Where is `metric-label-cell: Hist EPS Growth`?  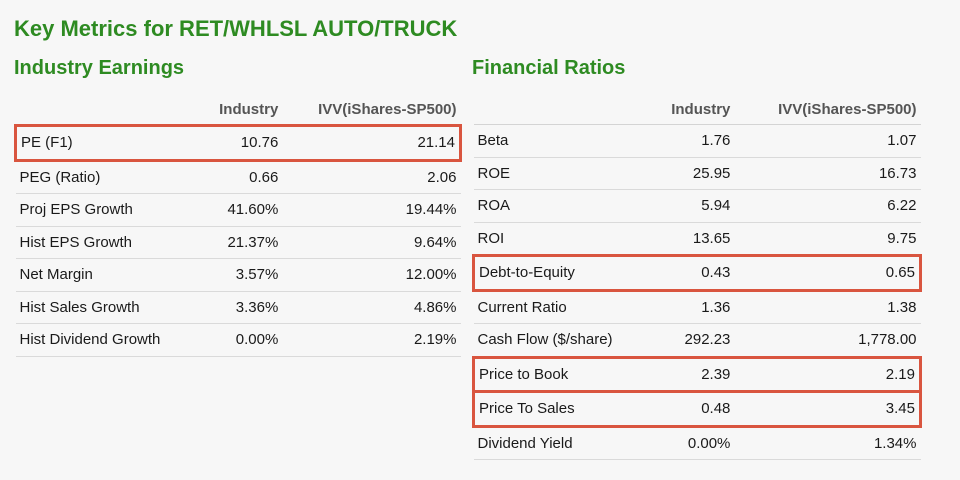
metric-label-cell: Hist EPS Growth is located at coordinates (115, 242).